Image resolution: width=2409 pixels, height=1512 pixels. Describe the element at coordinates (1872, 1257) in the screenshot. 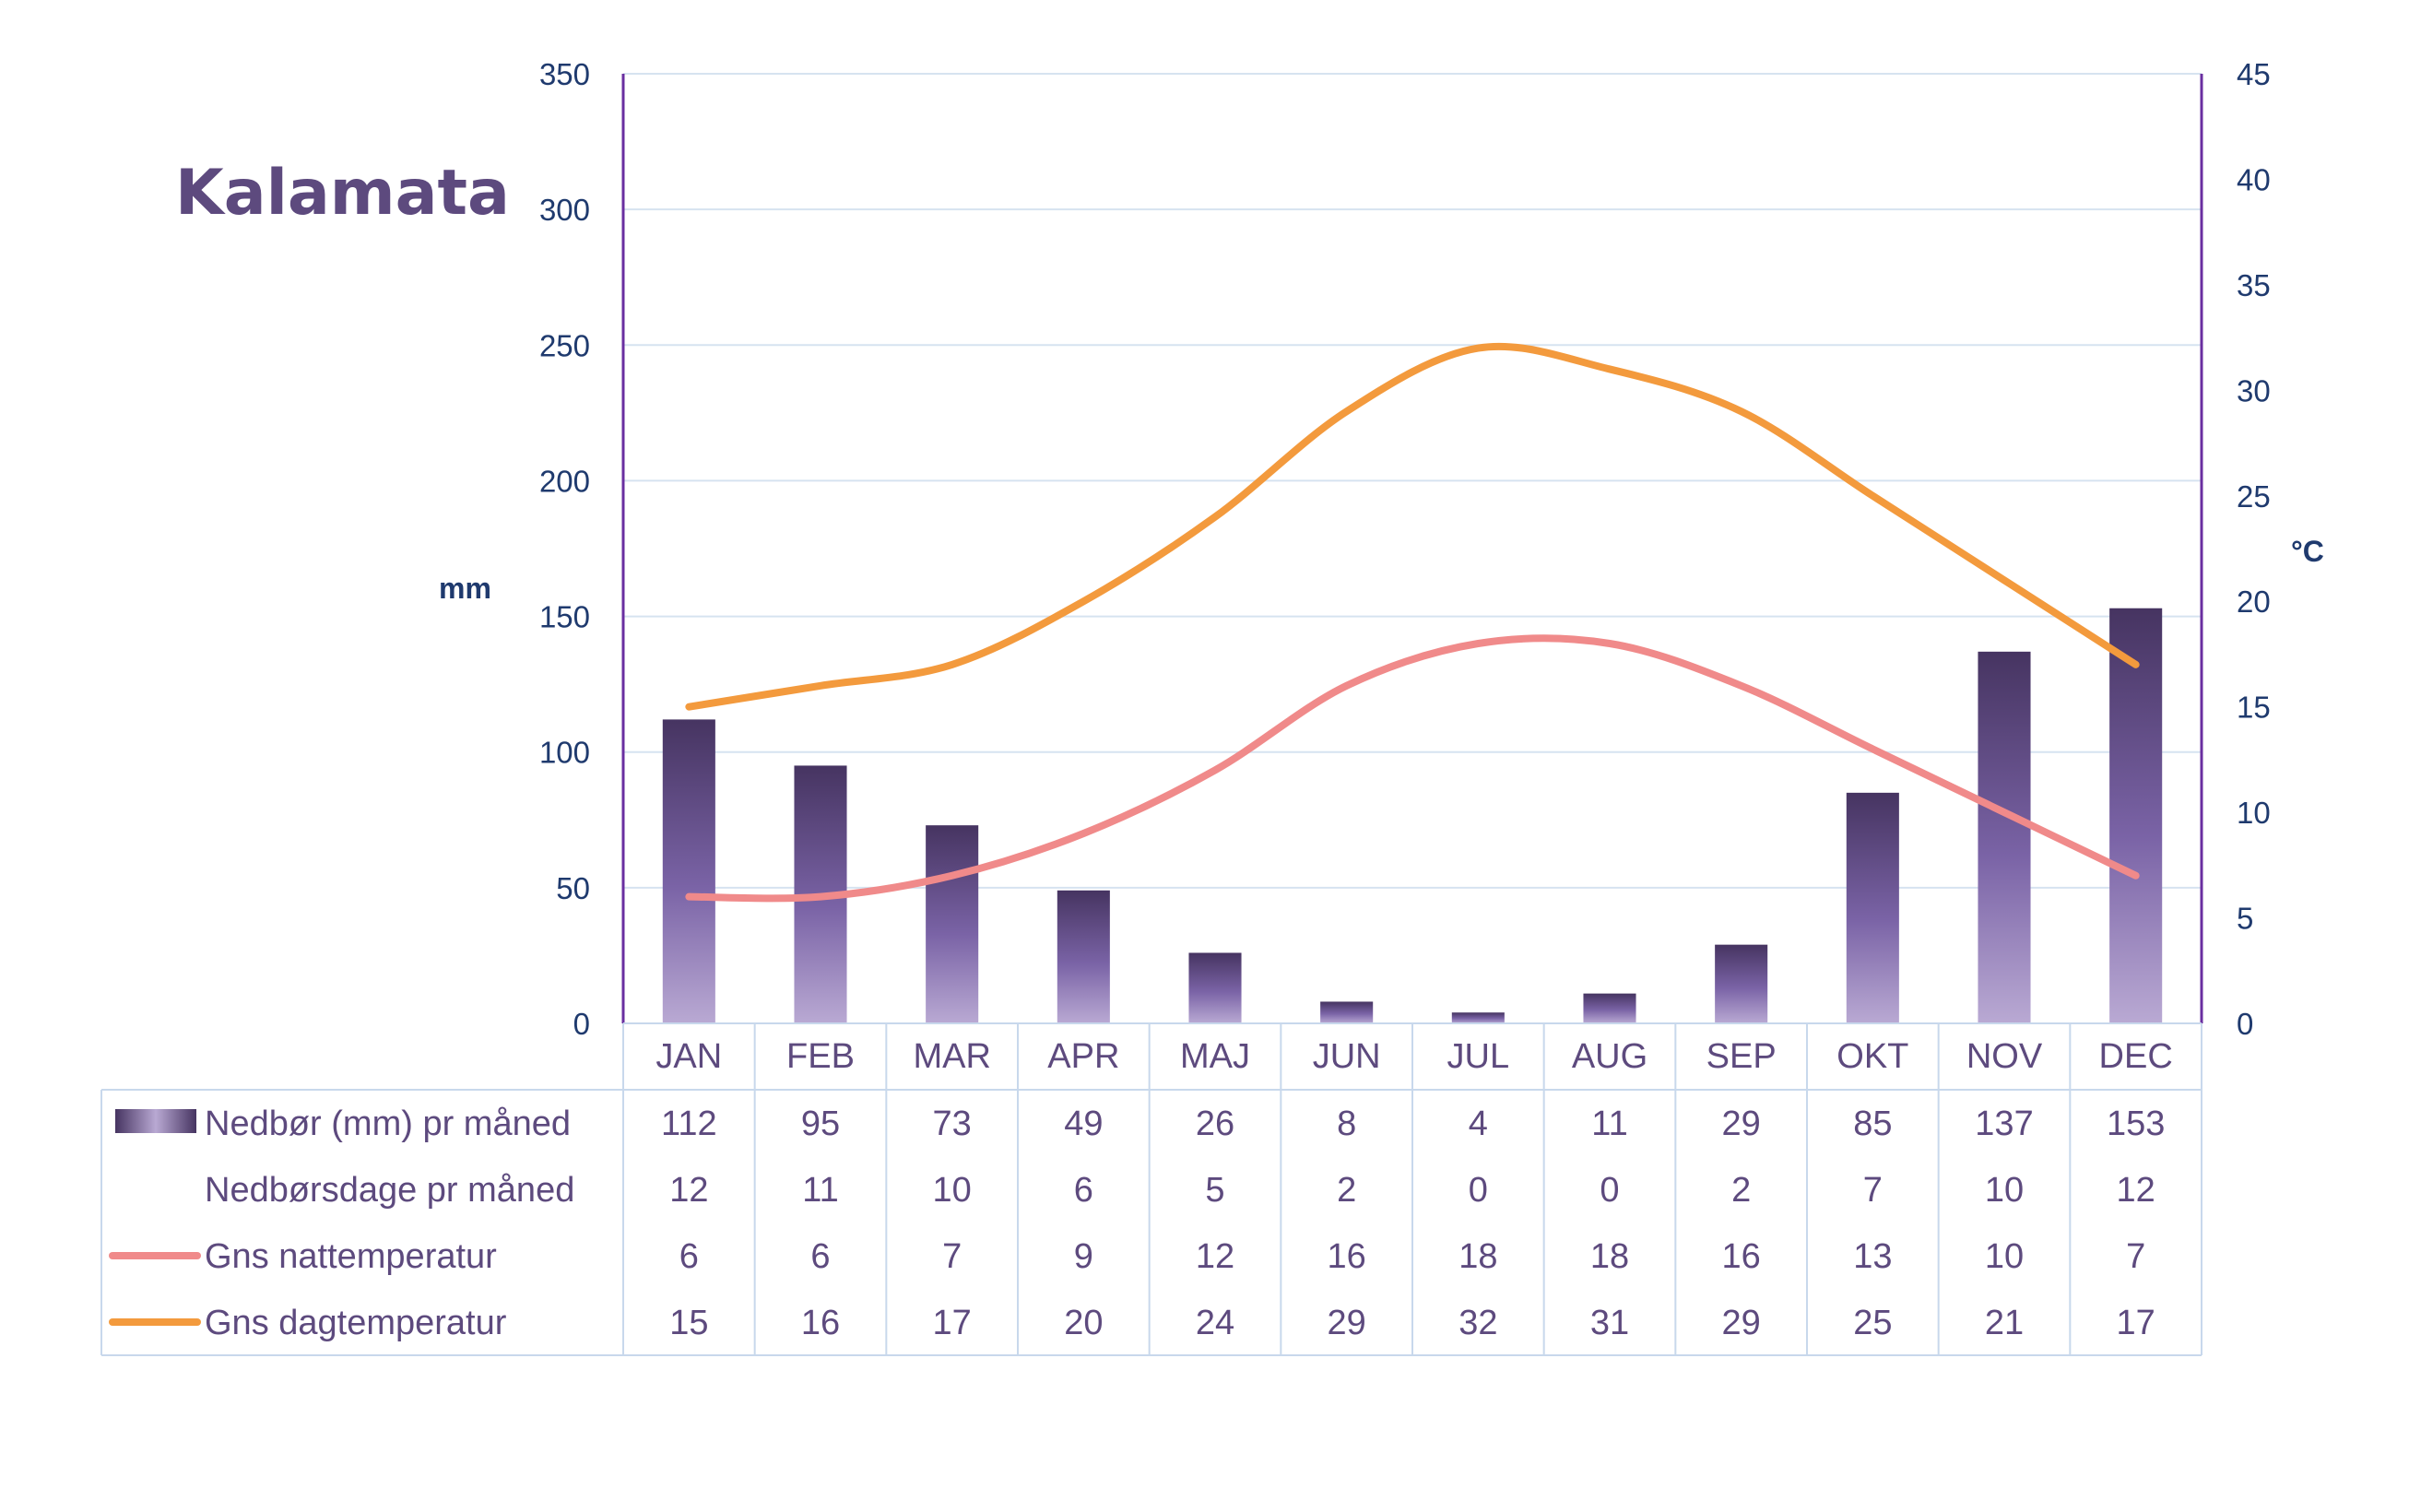

I see `table-cell-value: 13` at that location.